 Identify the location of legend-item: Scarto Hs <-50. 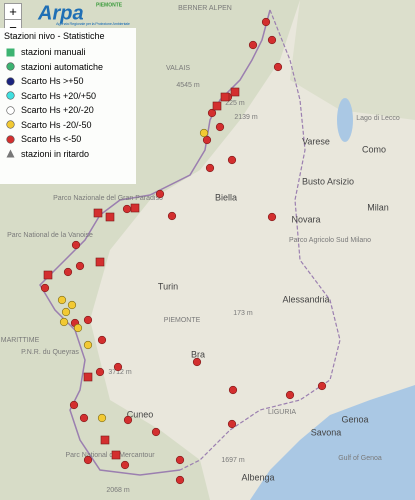
(68, 139).